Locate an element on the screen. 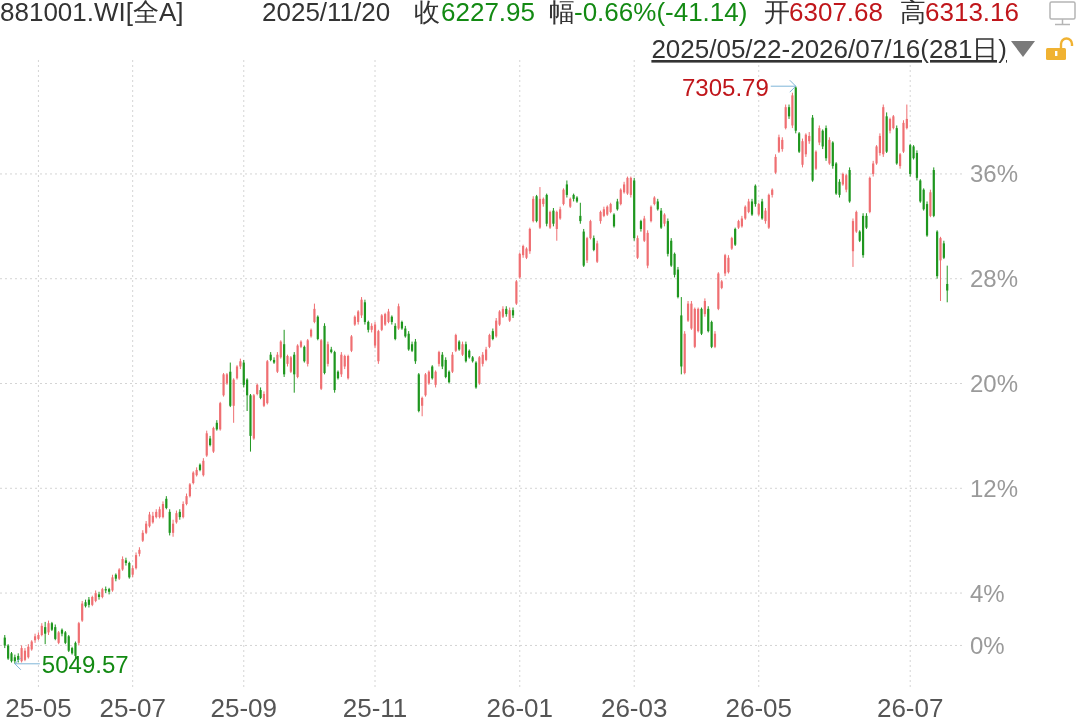 The width and height of the screenshot is (1080, 722). text: 收 is located at coordinates (427, 13).